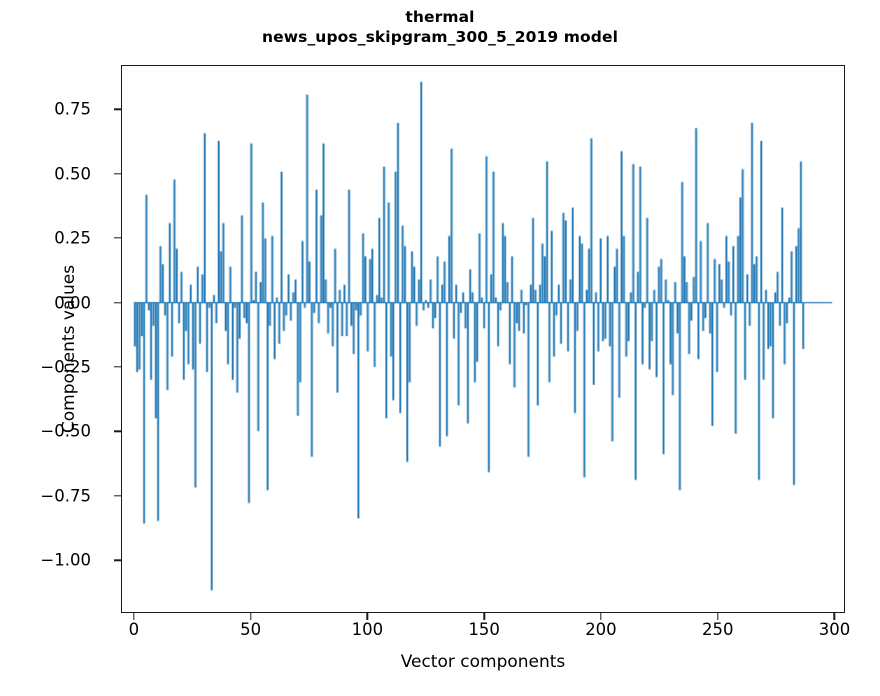  Describe the element at coordinates (65, 496) in the screenshot. I see `y-tick-label: −0.75` at that location.